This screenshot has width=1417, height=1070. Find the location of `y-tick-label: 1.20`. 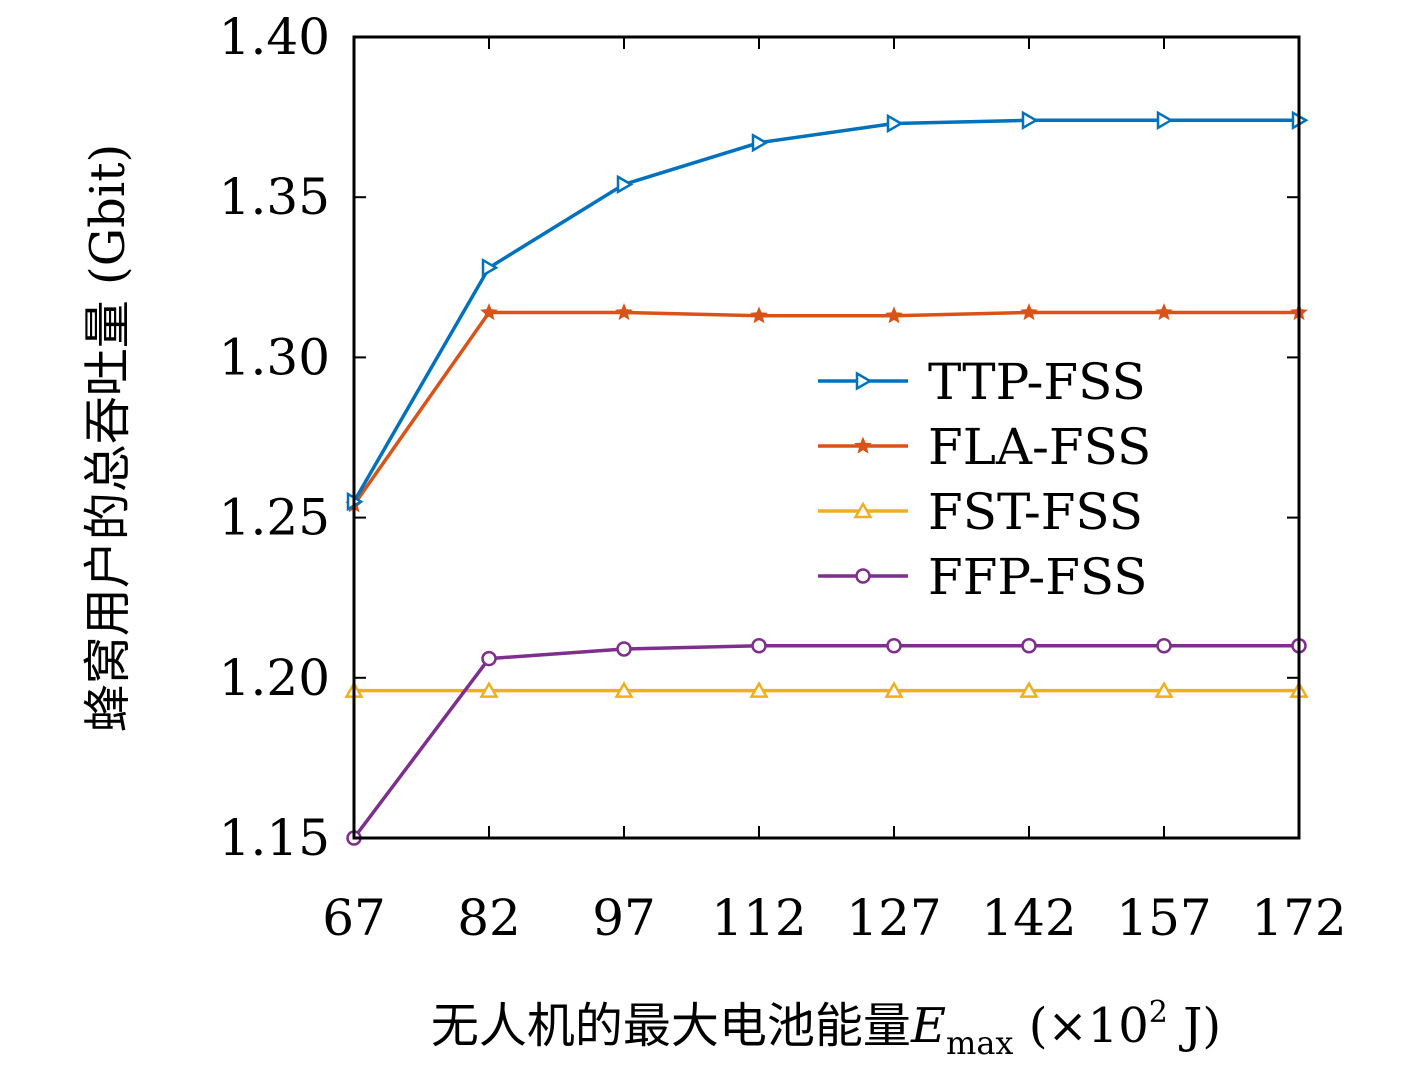

y-tick-label: 1.20 is located at coordinates (274, 678).